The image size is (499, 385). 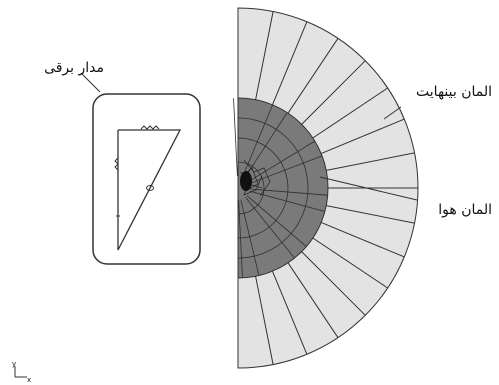 I want to click on x-axis-letter: x, so click(x=29, y=380).